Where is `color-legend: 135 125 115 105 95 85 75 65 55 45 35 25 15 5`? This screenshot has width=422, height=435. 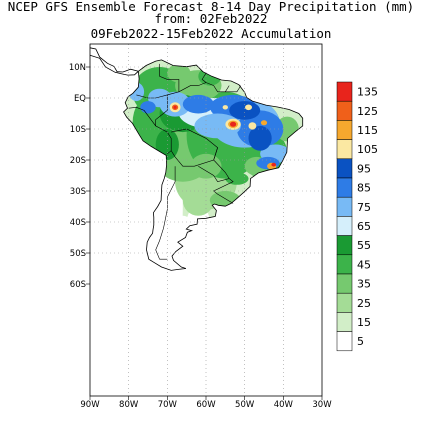
color-legend: 135 125 115 105 95 85 75 65 55 45 35 25 15 5 is located at coordinates (357, 216).